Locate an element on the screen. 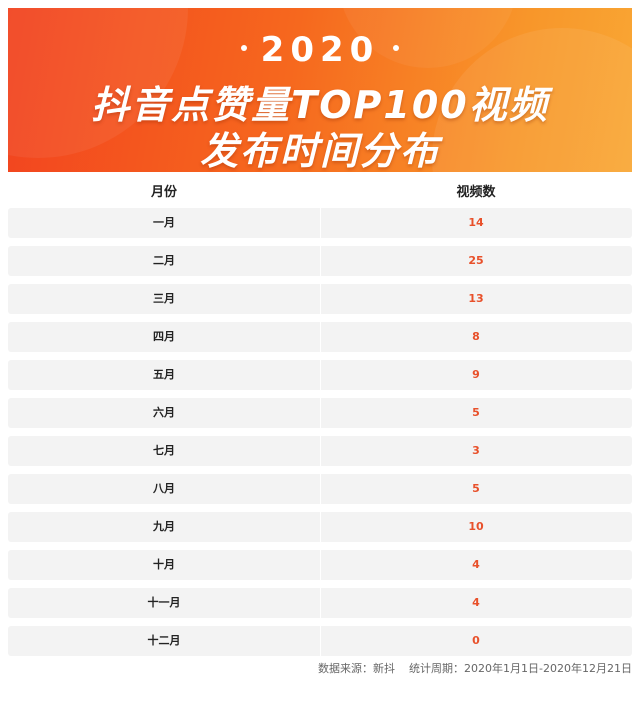 This screenshot has width=640, height=715. table-row: 八月 5 is located at coordinates (320, 489).